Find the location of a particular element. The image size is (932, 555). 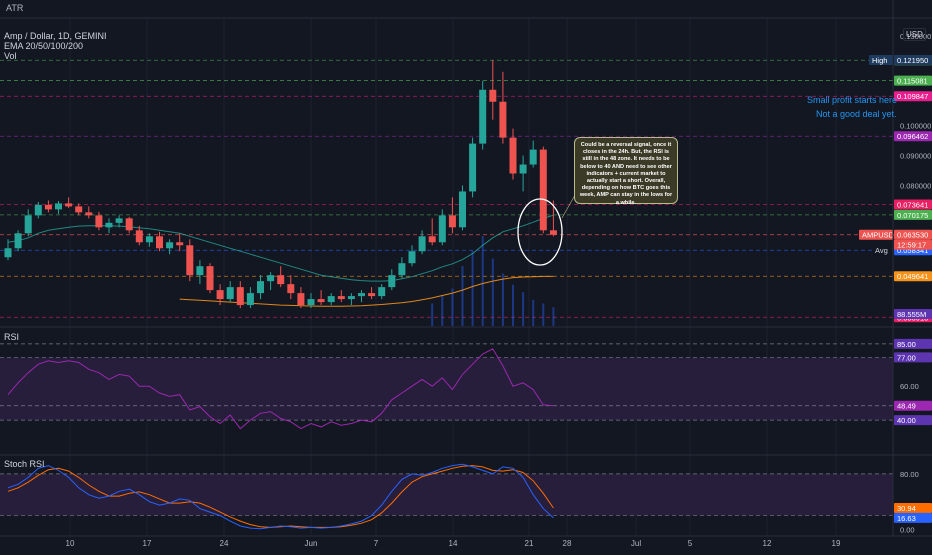

price-level-tag: 0.058341 is located at coordinates (912, 250).